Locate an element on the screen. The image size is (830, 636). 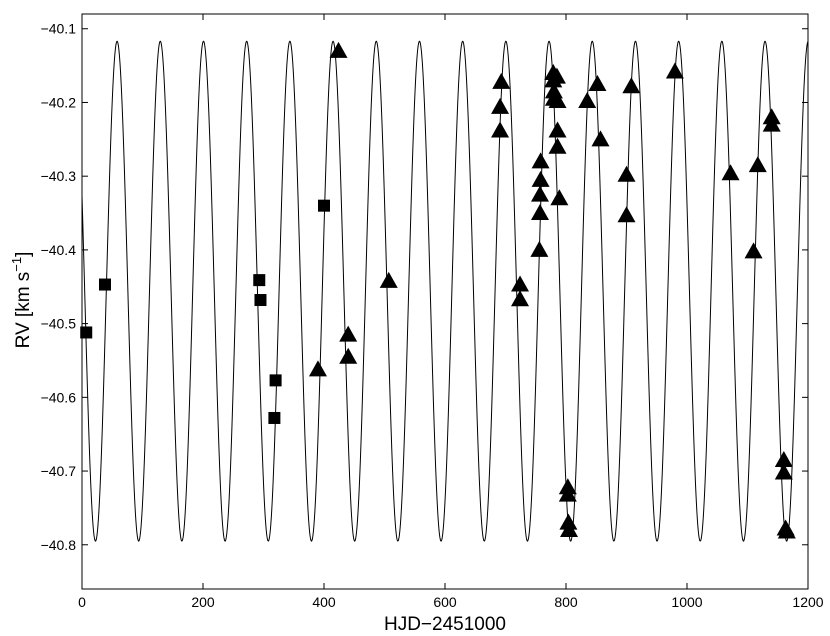
y-tick-label: −40.1 is located at coordinates (59, 29).